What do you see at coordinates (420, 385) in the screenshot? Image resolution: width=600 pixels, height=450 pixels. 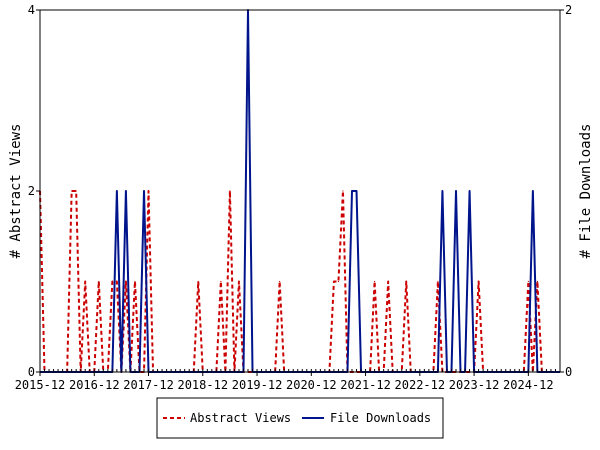 I see `x-tick-label: 2022-12` at bounding box center [420, 385].